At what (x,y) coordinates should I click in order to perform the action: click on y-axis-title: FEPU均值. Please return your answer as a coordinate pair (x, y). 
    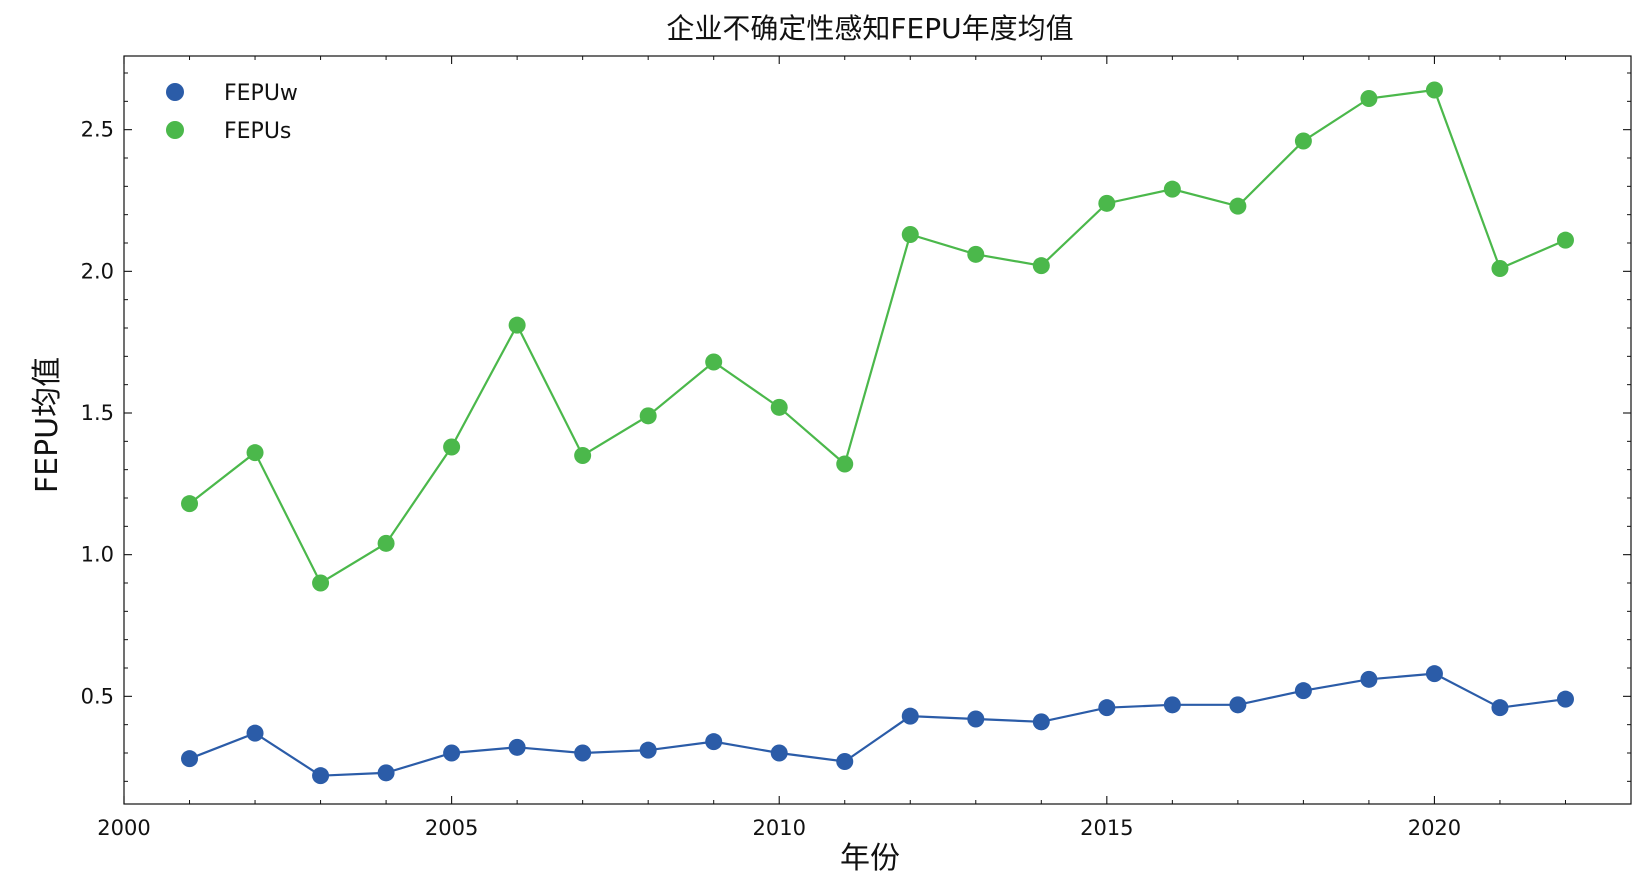
    Looking at the image, I should click on (47, 425).